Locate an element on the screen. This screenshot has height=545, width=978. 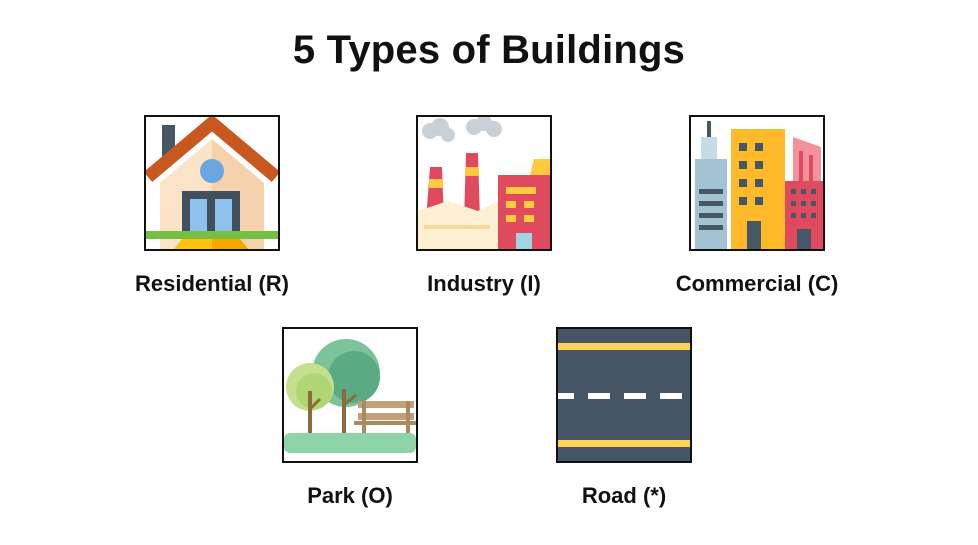
building-label-road: Road (*) is located at coordinates (624, 495).